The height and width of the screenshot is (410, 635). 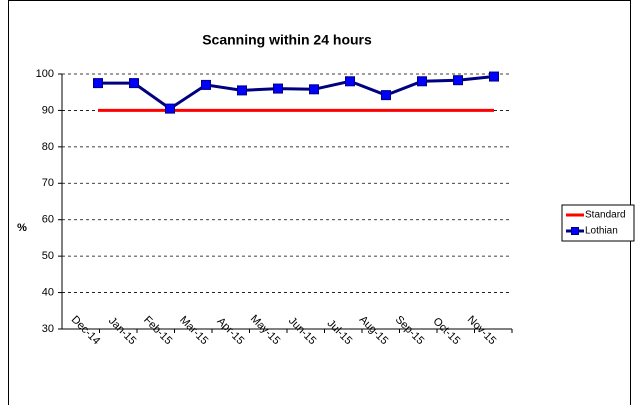 What do you see at coordinates (48, 183) in the screenshot?
I see `y-tick-label: 70` at bounding box center [48, 183].